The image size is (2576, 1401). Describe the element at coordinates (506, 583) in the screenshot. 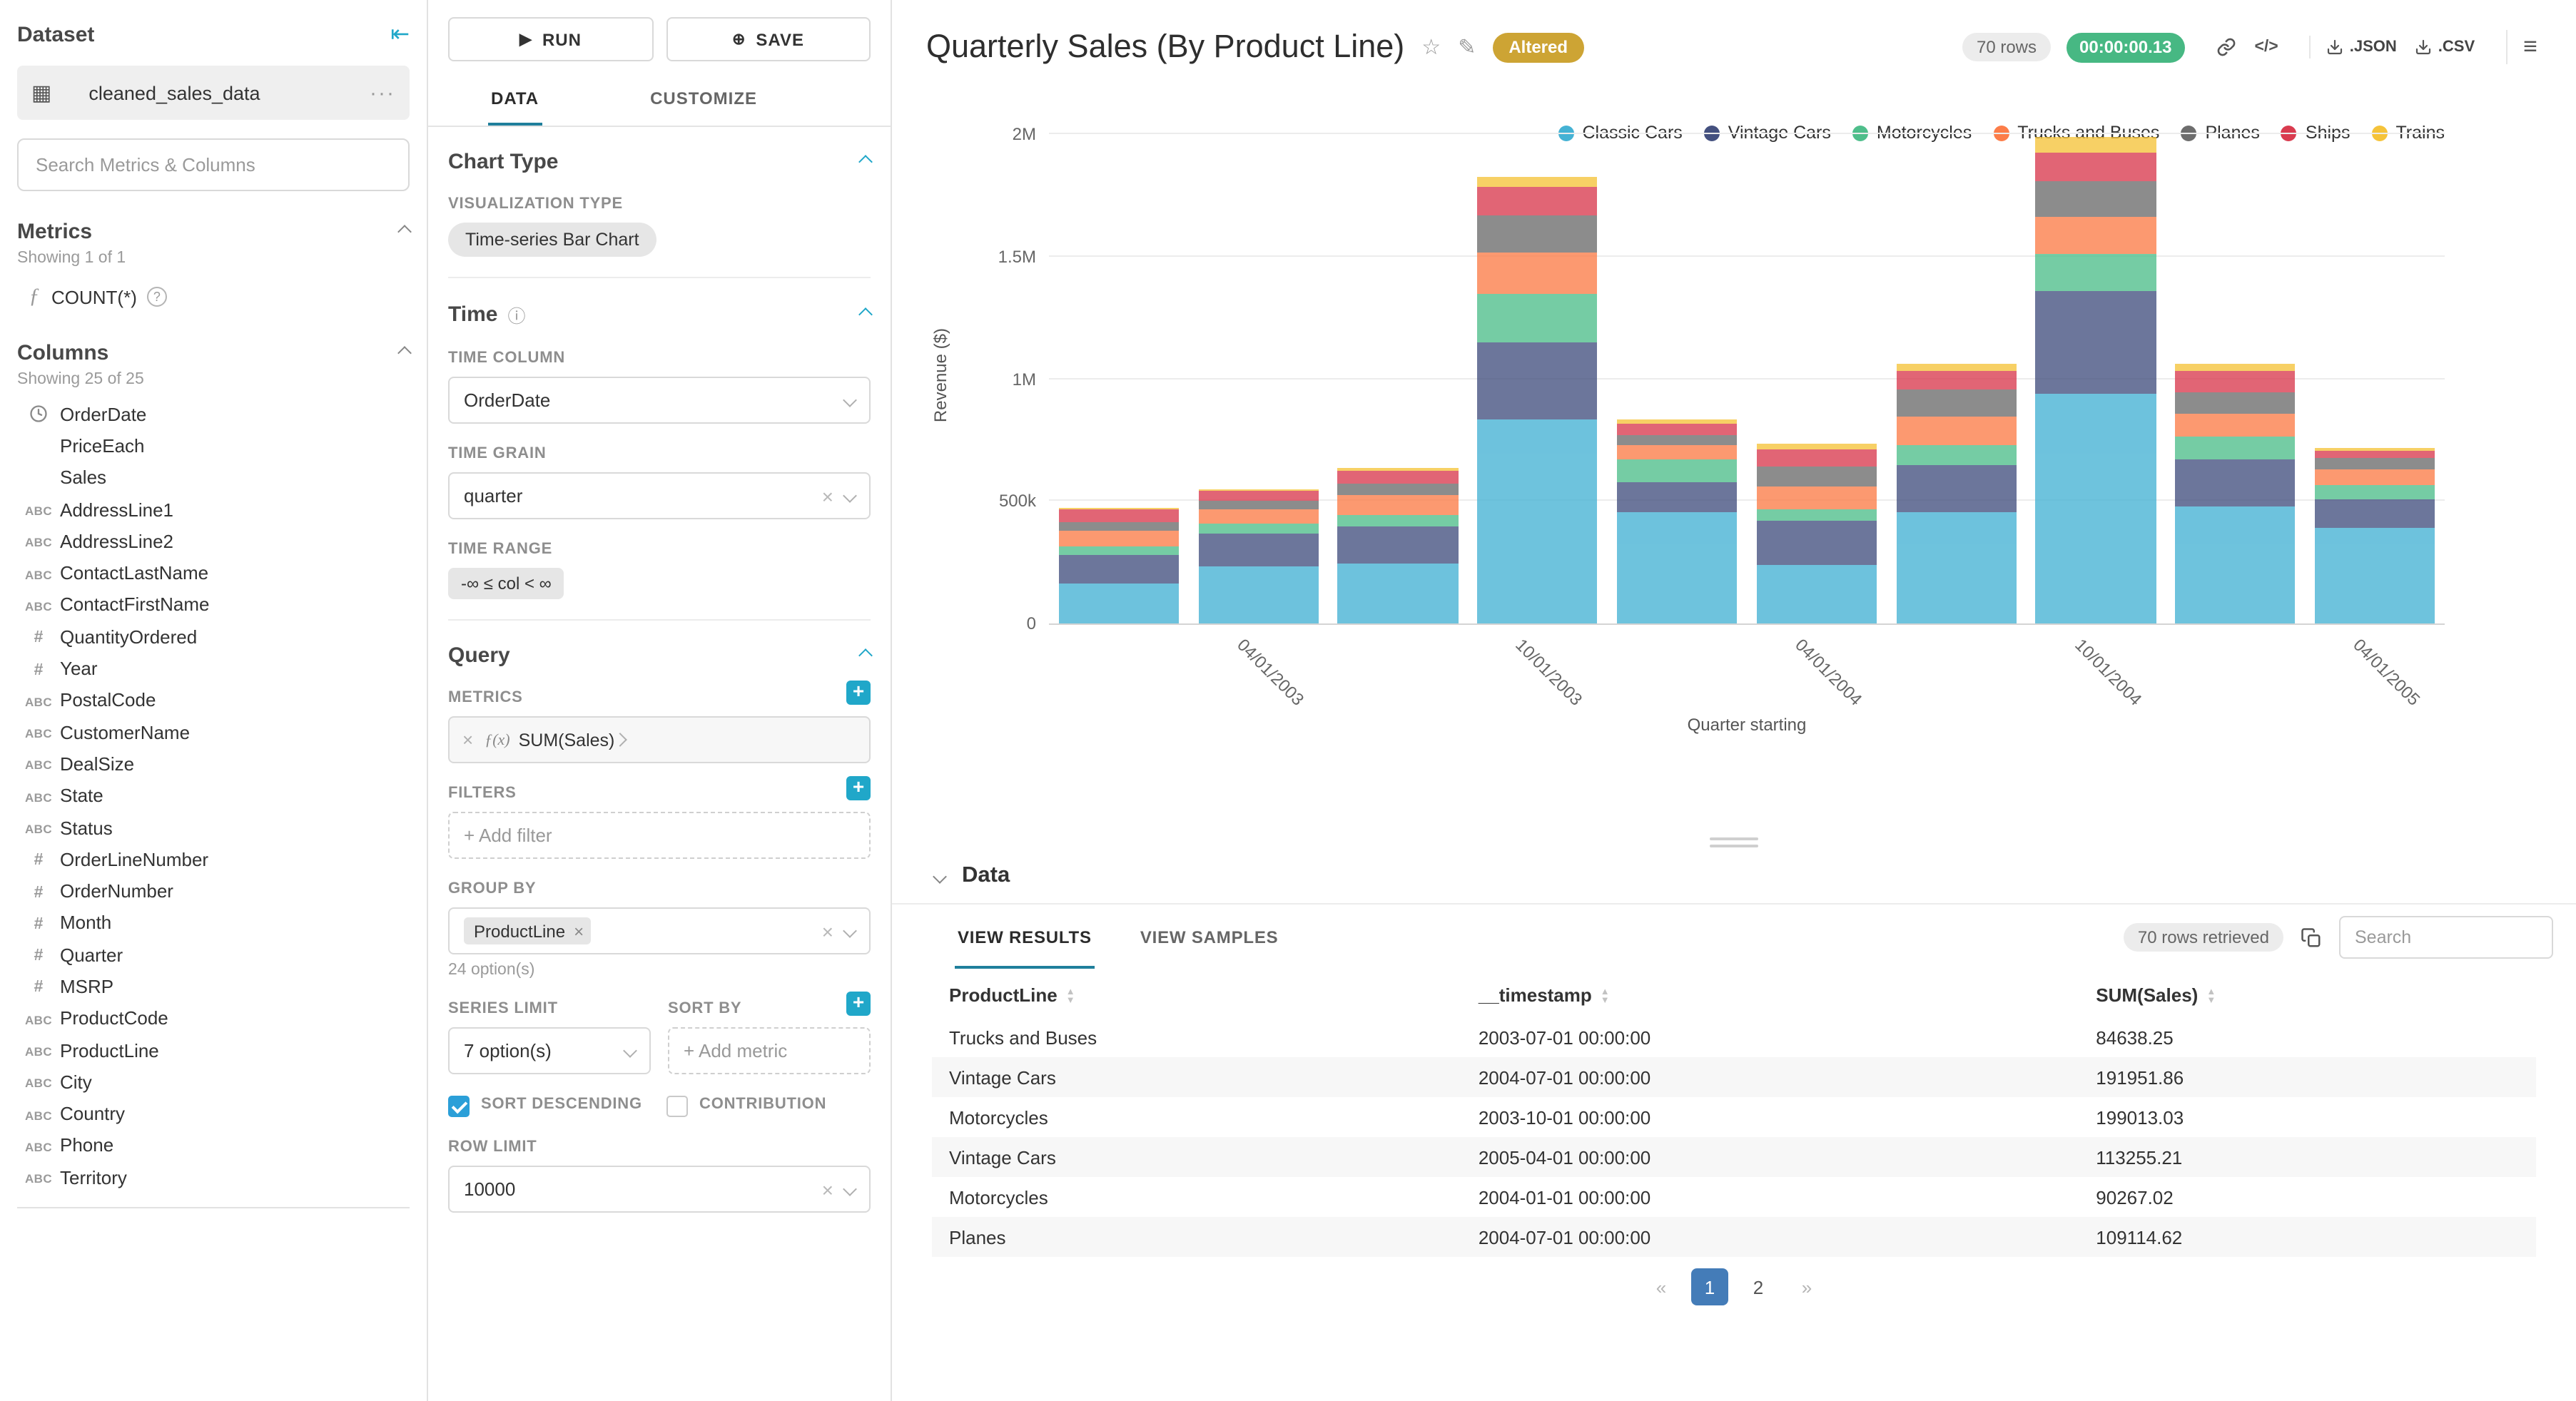

I see `time-range-pill: -∞ ≤ col < ∞` at that location.